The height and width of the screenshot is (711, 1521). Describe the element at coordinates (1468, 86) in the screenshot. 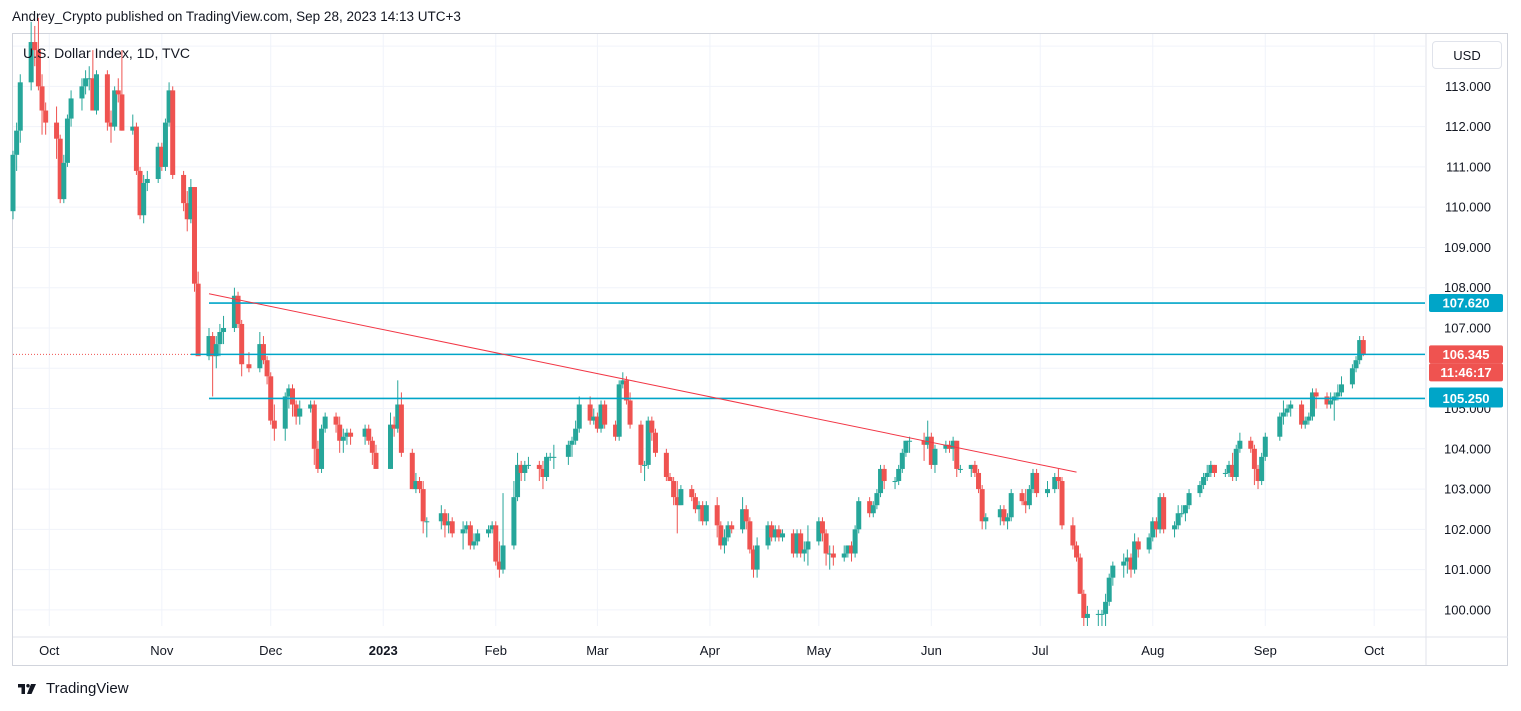

I see `y-tick-label: 113.000` at that location.